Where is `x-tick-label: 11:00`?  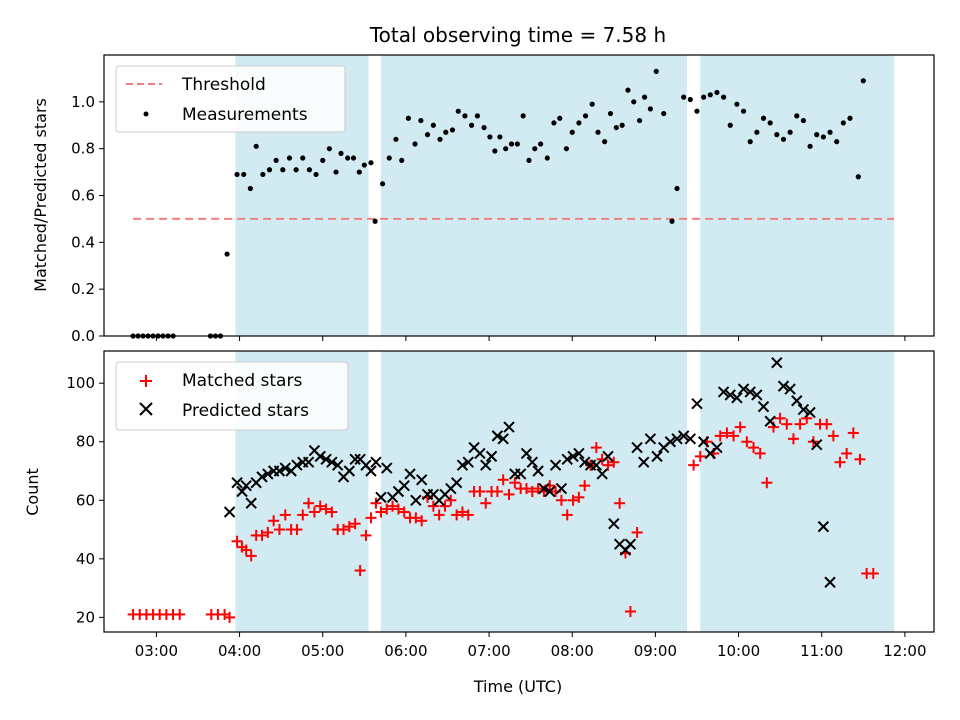
x-tick-label: 11:00 is located at coordinates (821, 651).